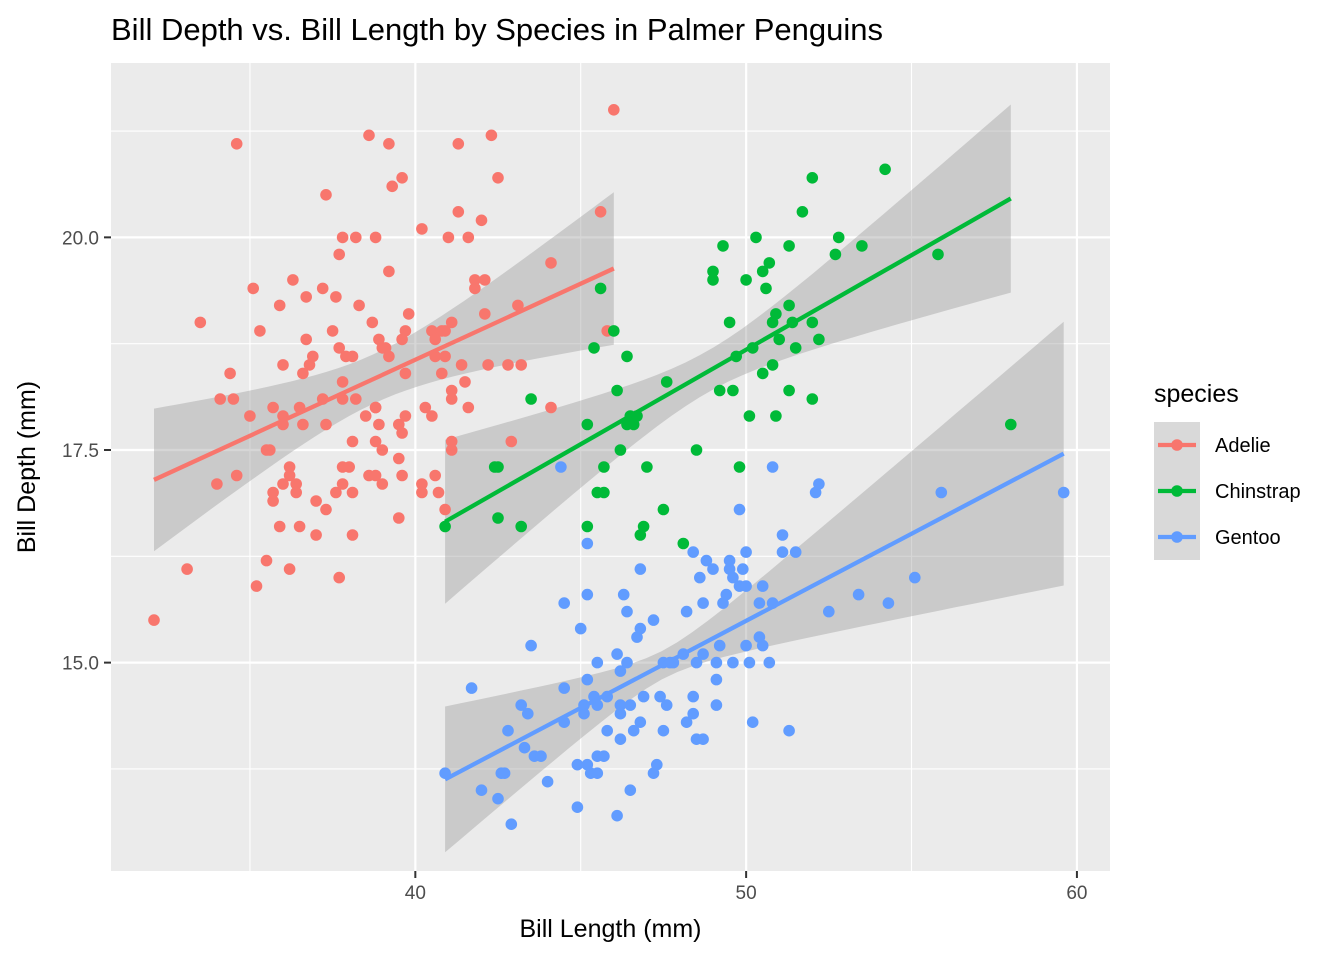  Describe the element at coordinates (728, 360) in the screenshot. I see `fit-line-chinstrap` at that location.